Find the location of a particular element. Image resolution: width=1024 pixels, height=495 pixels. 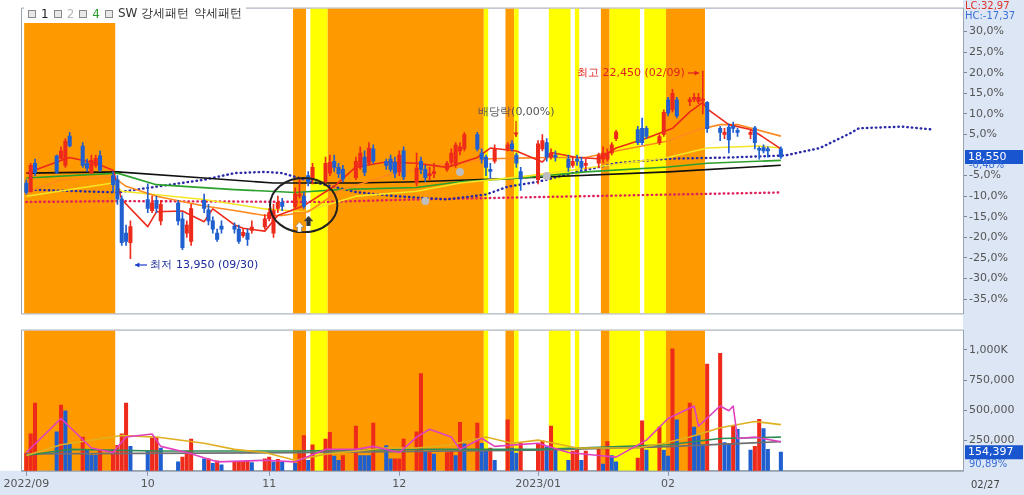

x-tick-label: 10 is located at coordinates (147, 484).